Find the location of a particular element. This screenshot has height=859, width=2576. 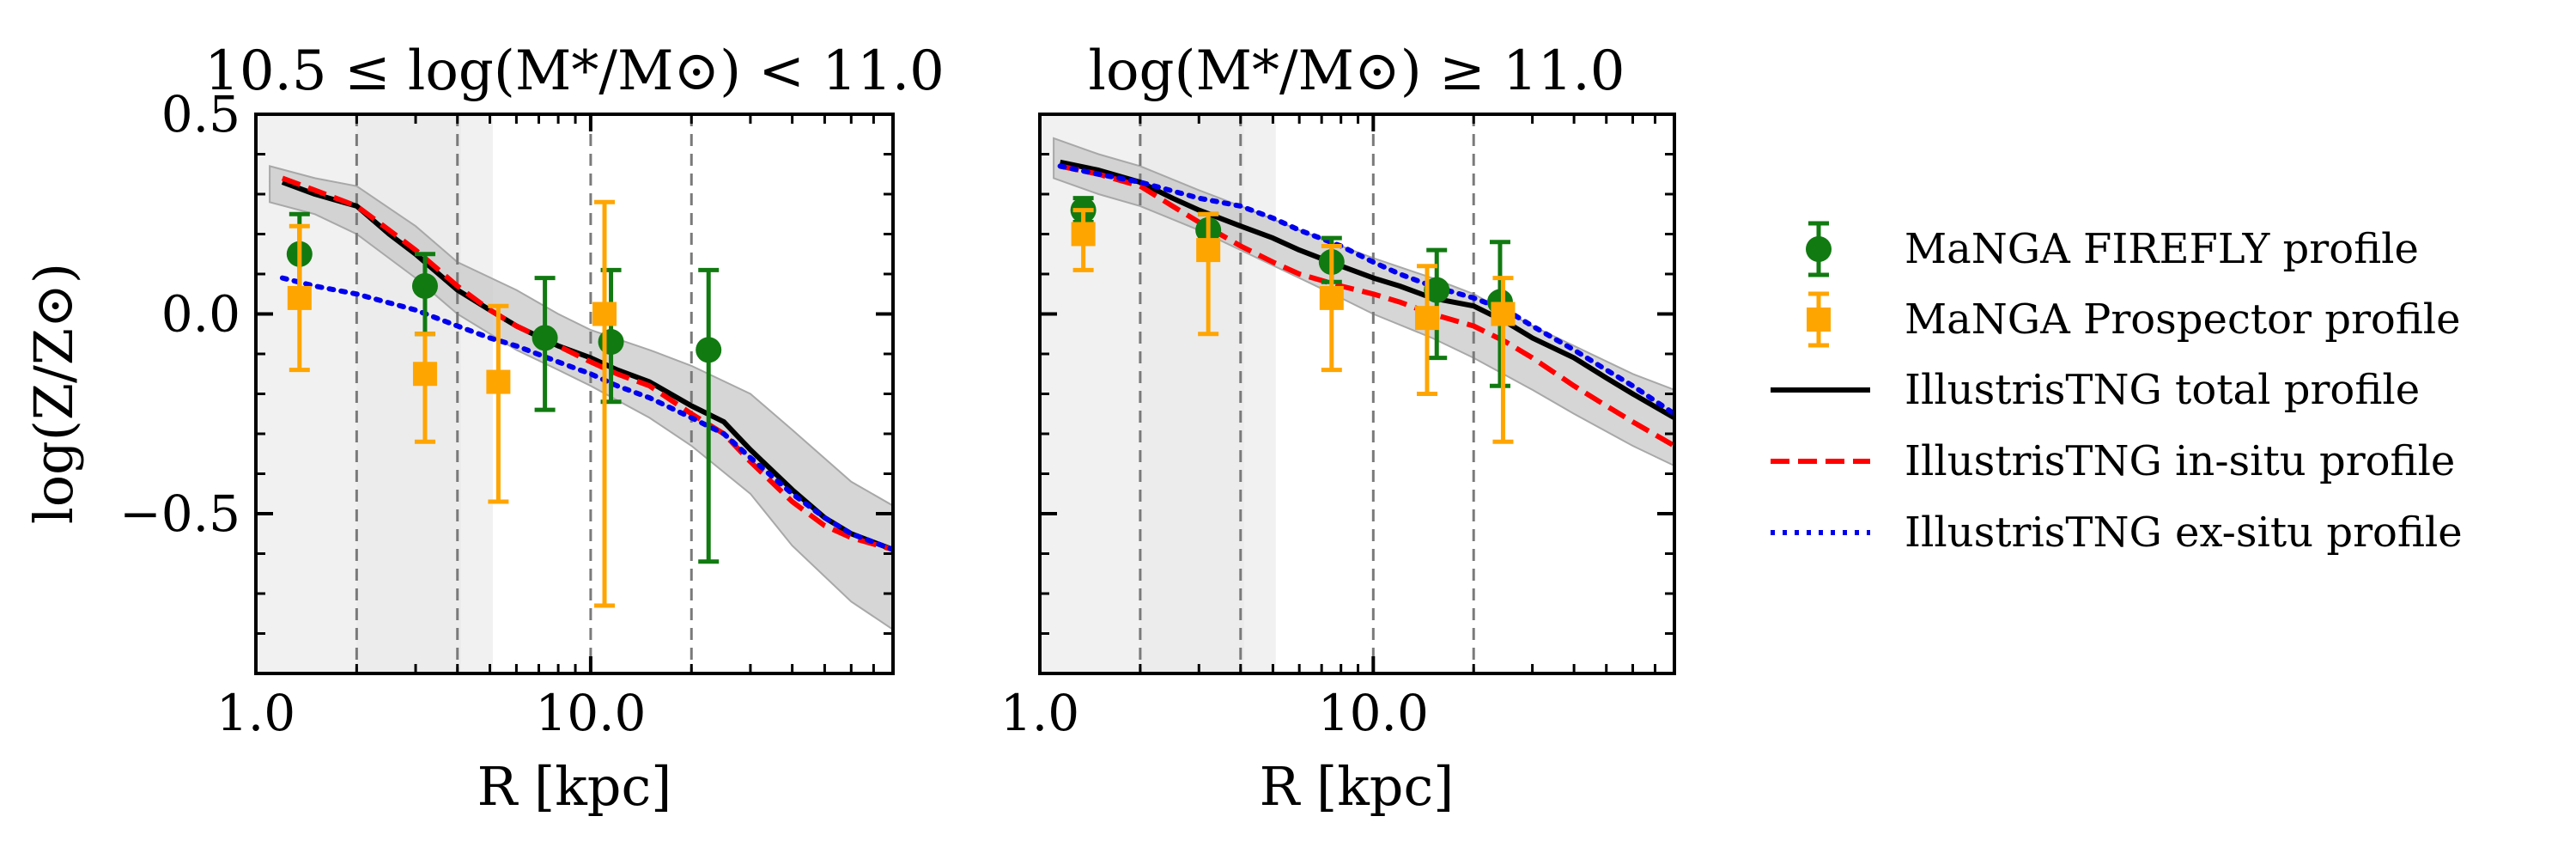

panel-right-series-solid-line is located at coordinates (1367, 290).